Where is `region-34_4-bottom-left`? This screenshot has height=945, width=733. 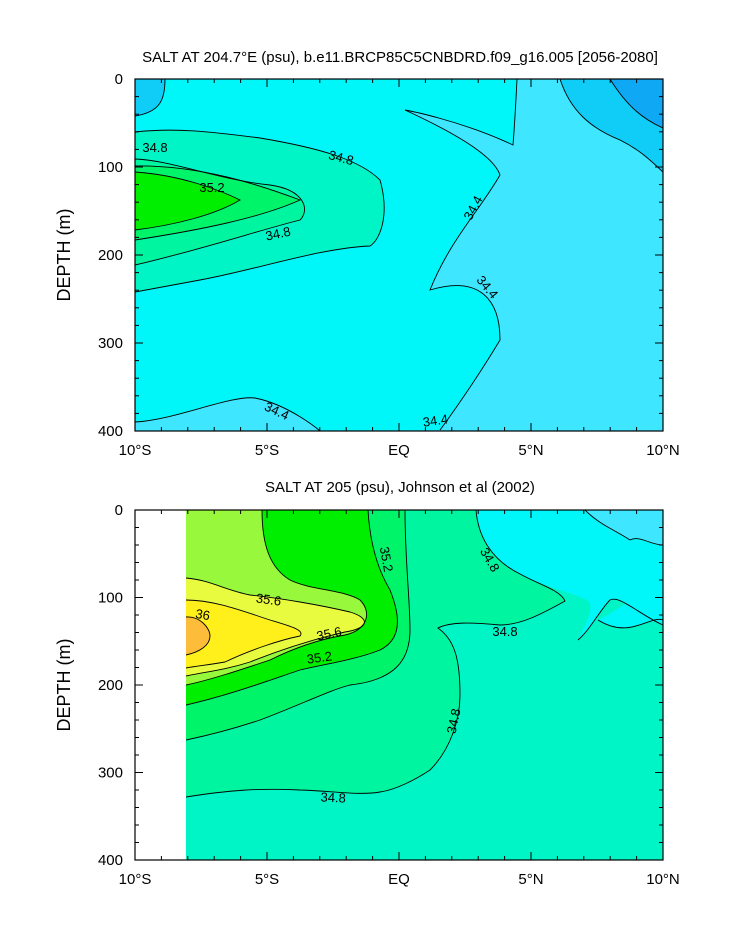
region-34_4-bottom-left is located at coordinates (227, 414).